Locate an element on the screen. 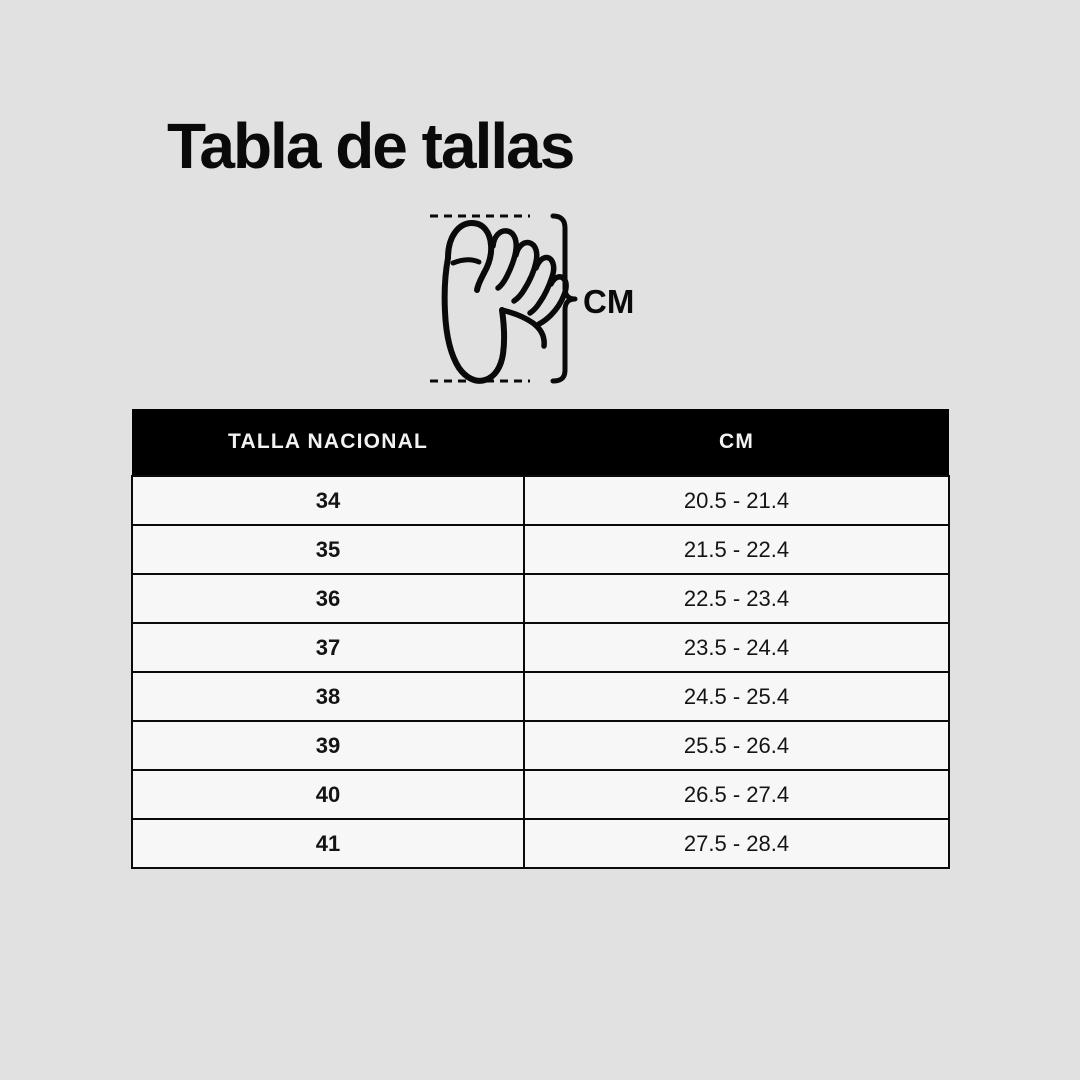  table-header: TALLA NACIONAL CM is located at coordinates (540, 442).